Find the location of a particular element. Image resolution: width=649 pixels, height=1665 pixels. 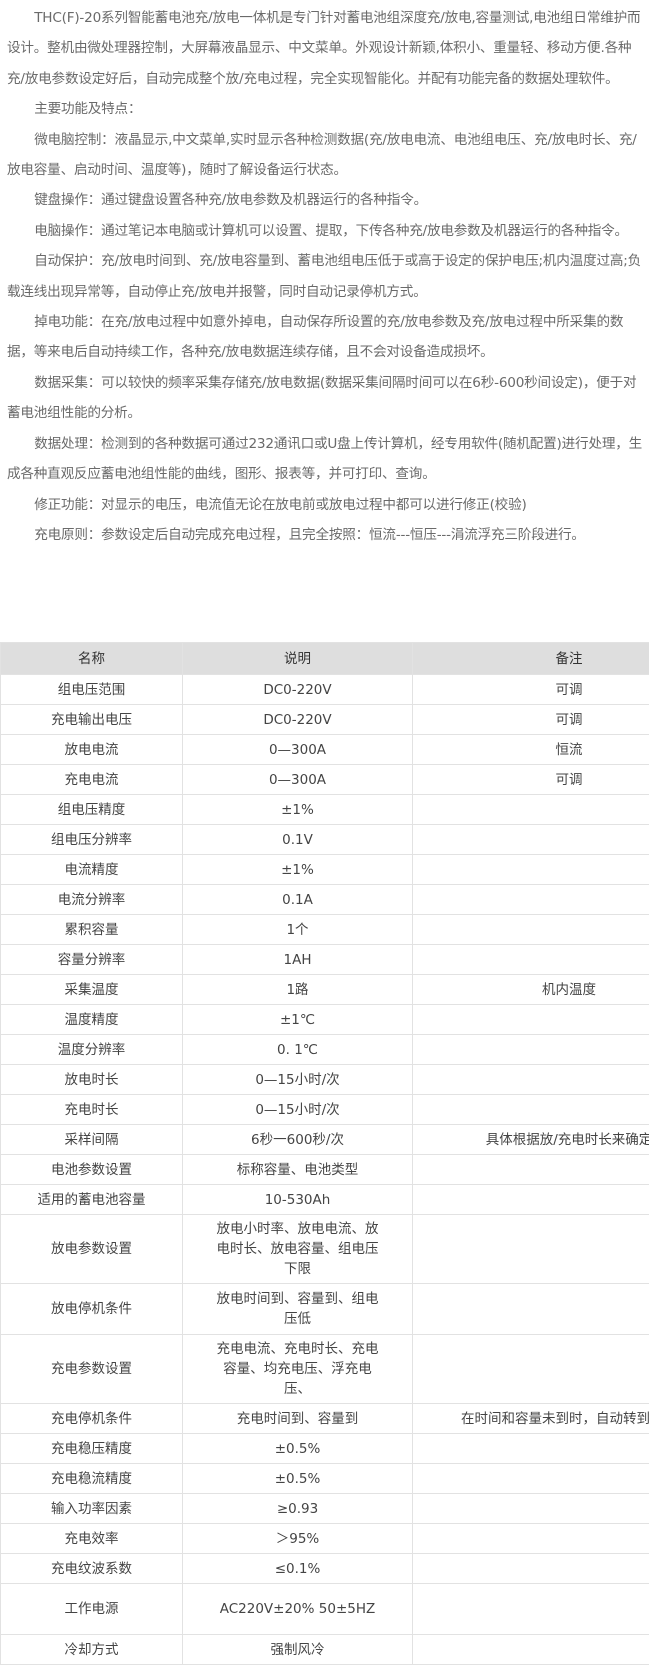

spec-value: 1AH is located at coordinates (298, 960).